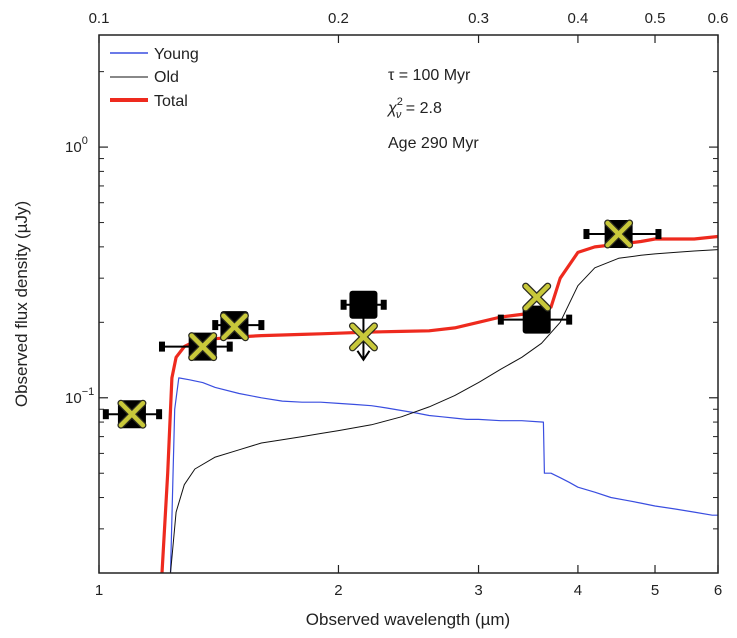 The width and height of the screenshot is (737, 638). I want to click on x-tick-label: 3, so click(478, 590).